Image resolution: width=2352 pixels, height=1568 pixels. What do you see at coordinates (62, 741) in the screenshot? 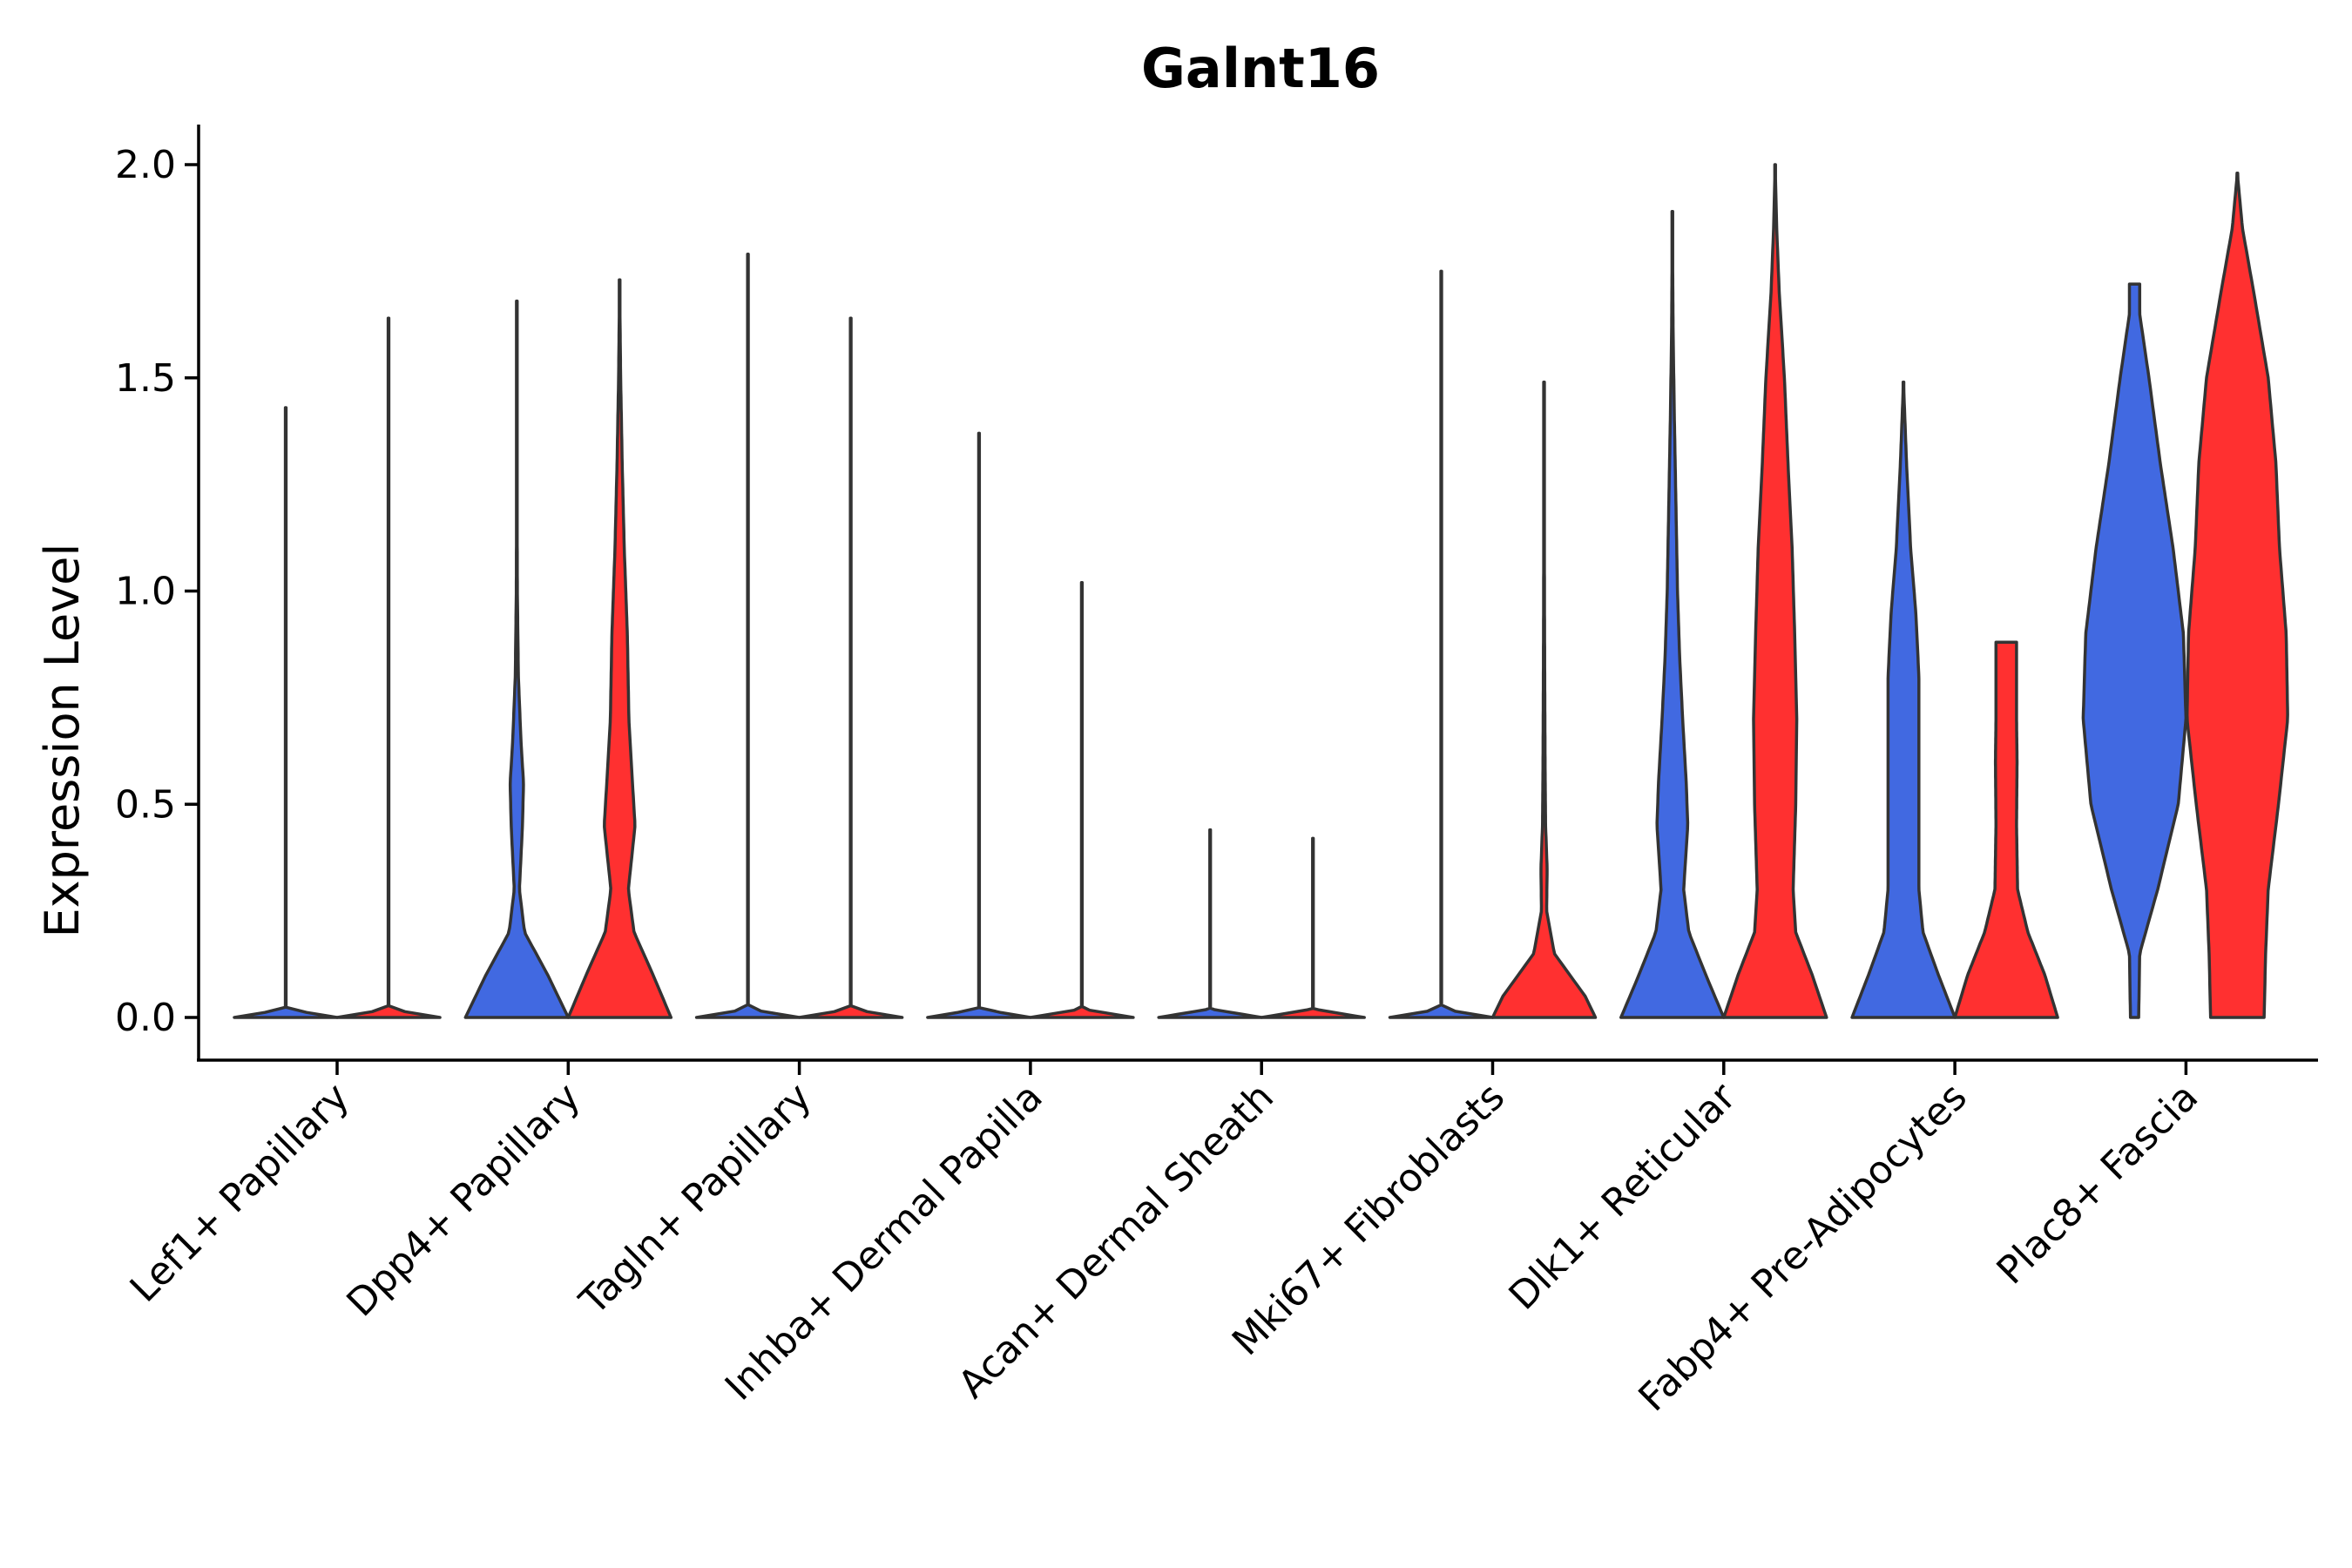
I see `y-axis-label: Expression Level` at bounding box center [62, 741].